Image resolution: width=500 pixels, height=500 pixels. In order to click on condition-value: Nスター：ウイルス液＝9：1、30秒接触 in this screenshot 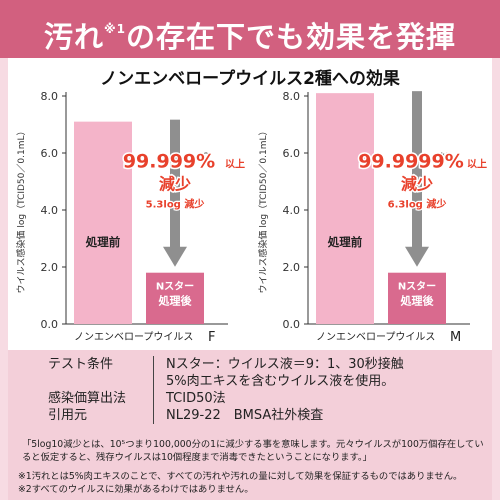, I will do `click(310, 364)`.